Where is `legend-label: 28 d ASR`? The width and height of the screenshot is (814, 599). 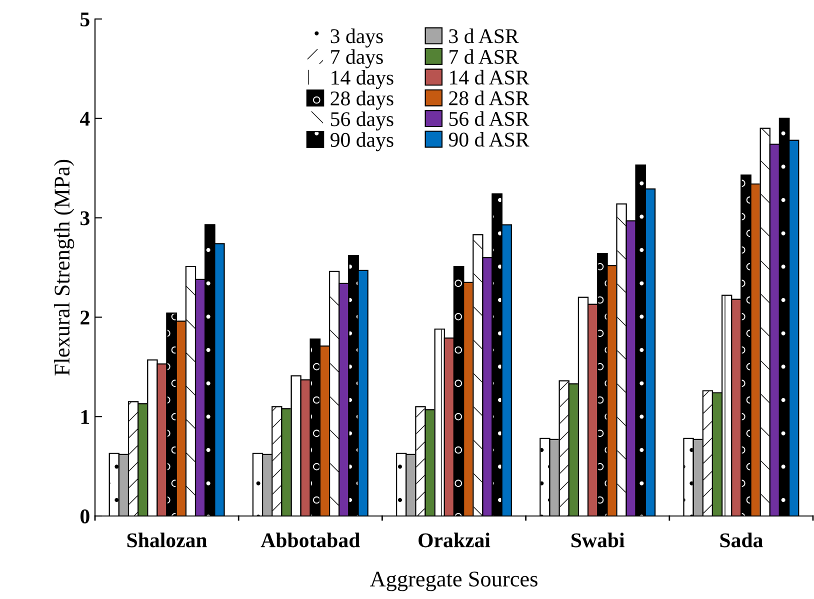 legend-label: 28 d ASR is located at coordinates (489, 98).